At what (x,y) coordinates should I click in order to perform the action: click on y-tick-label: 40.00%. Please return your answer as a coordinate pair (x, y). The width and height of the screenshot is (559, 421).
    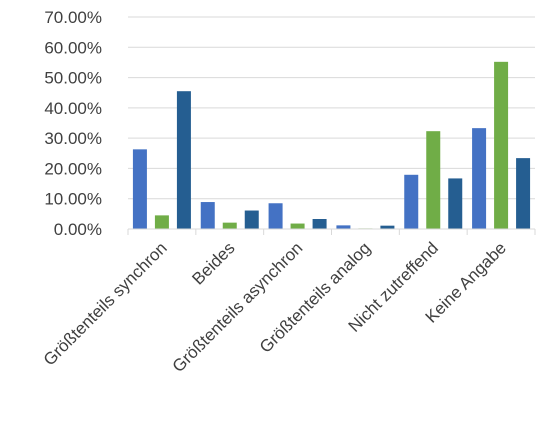
    Looking at the image, I should click on (73, 108).